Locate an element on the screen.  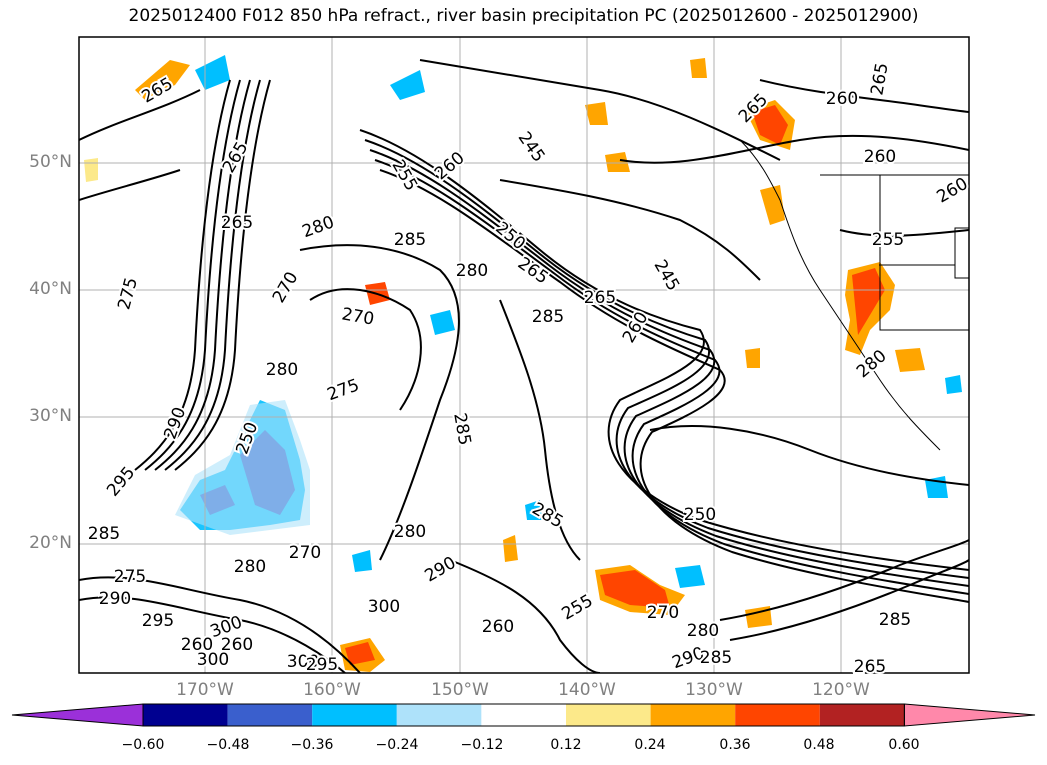
lon-label-150w: 150°W is located at coordinates (460, 690).